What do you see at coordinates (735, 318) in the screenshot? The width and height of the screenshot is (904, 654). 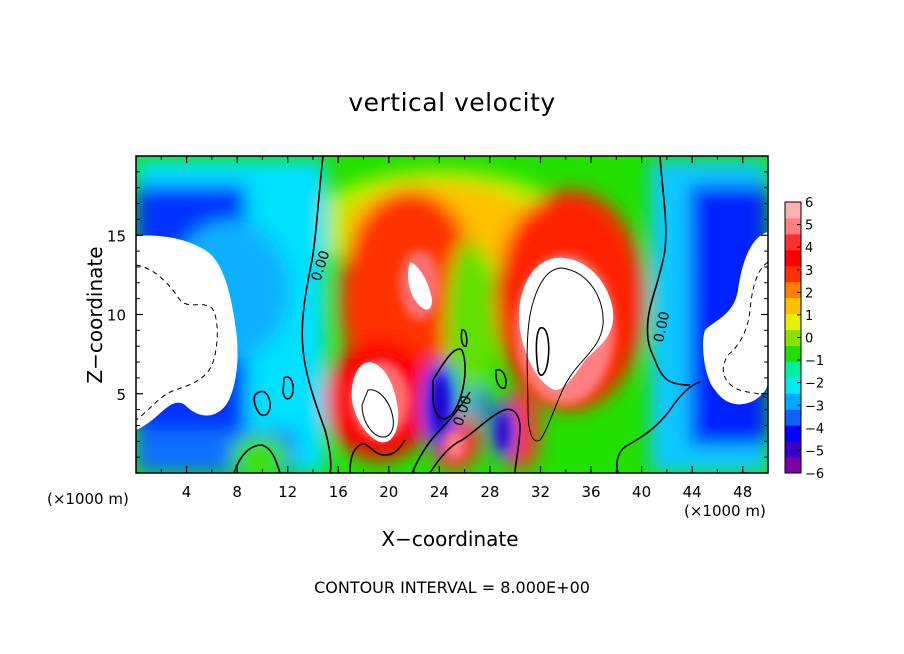 I see `white-region-right` at bounding box center [735, 318].